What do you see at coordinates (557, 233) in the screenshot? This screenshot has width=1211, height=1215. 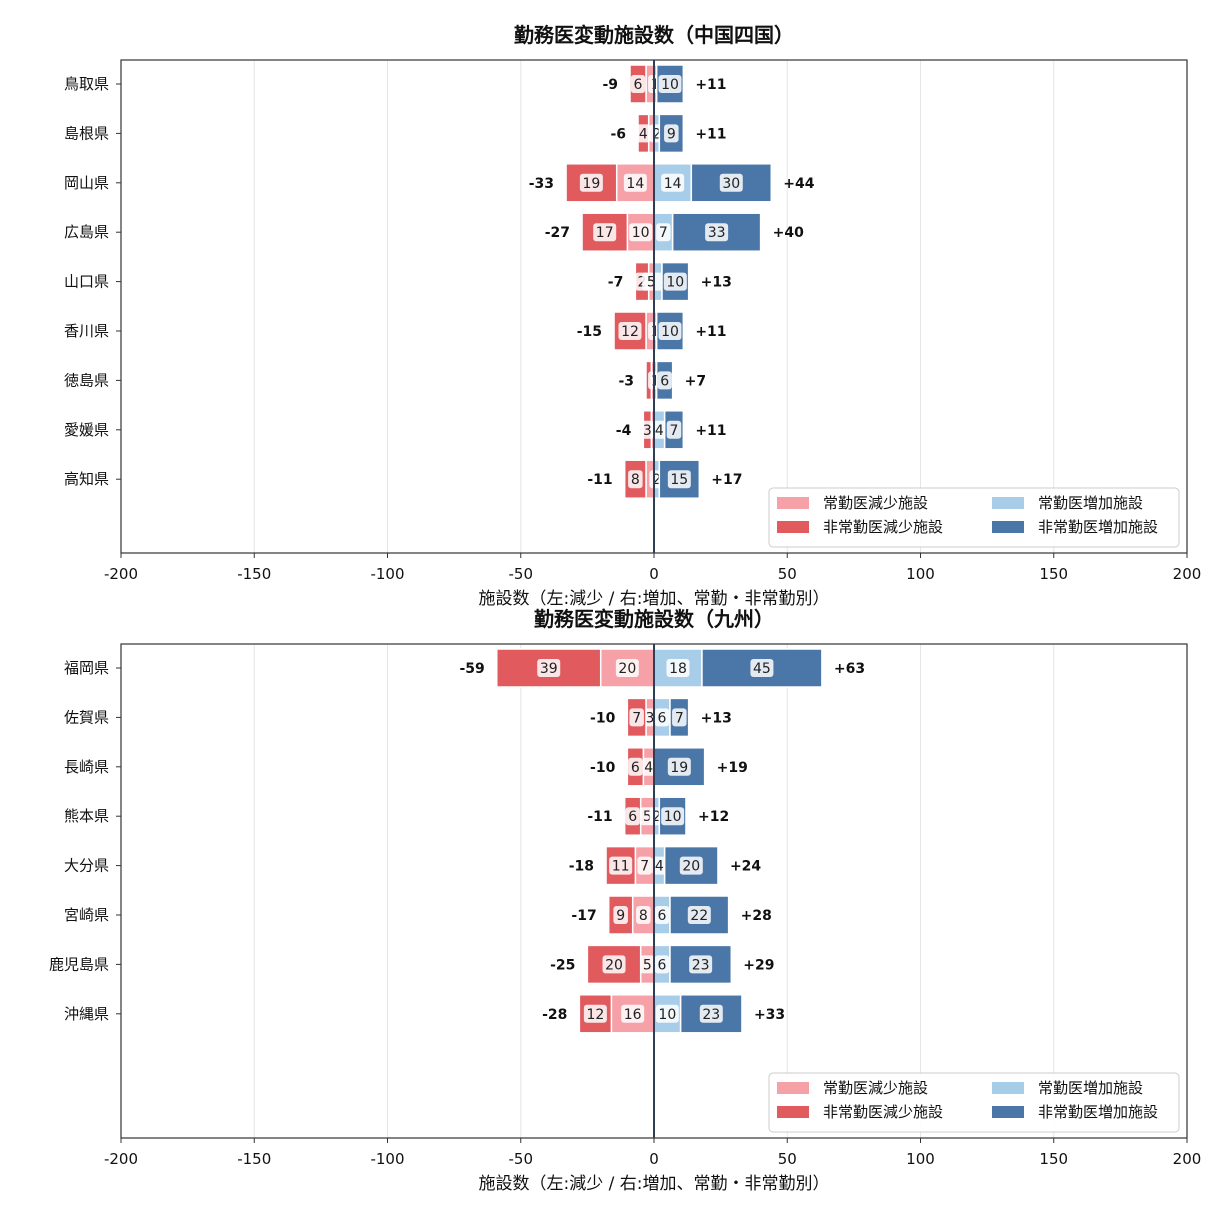 I see `decrease-total-label: -27` at bounding box center [557, 233].